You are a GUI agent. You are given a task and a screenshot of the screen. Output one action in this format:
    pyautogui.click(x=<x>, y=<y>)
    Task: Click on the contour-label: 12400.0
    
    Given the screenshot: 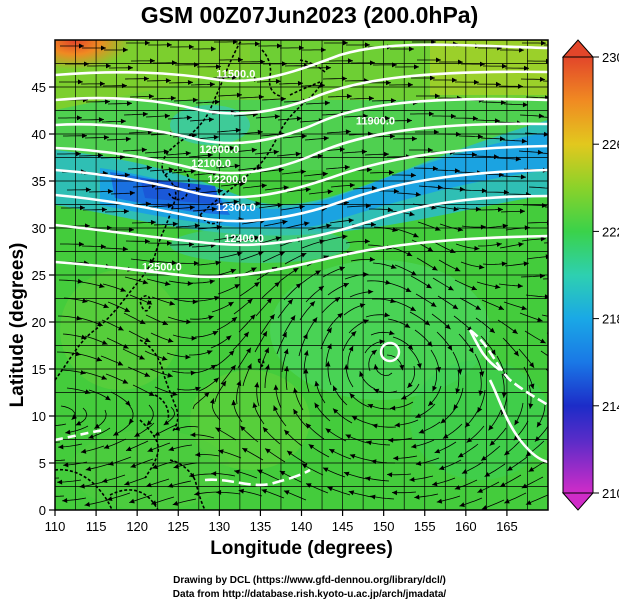 What is the action you would take?
    pyautogui.click(x=244, y=239)
    